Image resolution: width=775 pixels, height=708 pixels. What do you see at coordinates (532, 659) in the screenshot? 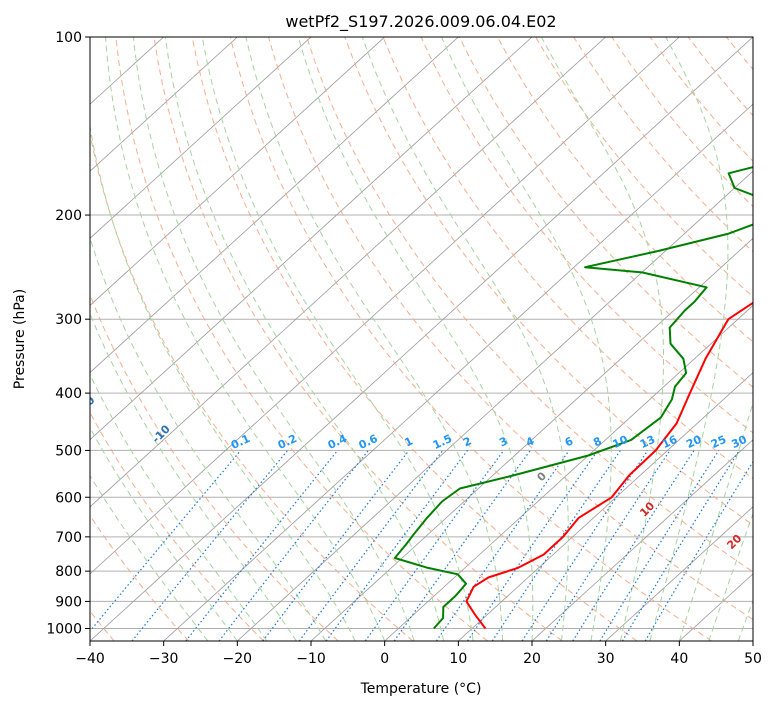
I see `x-tick-label: 20` at bounding box center [532, 659].